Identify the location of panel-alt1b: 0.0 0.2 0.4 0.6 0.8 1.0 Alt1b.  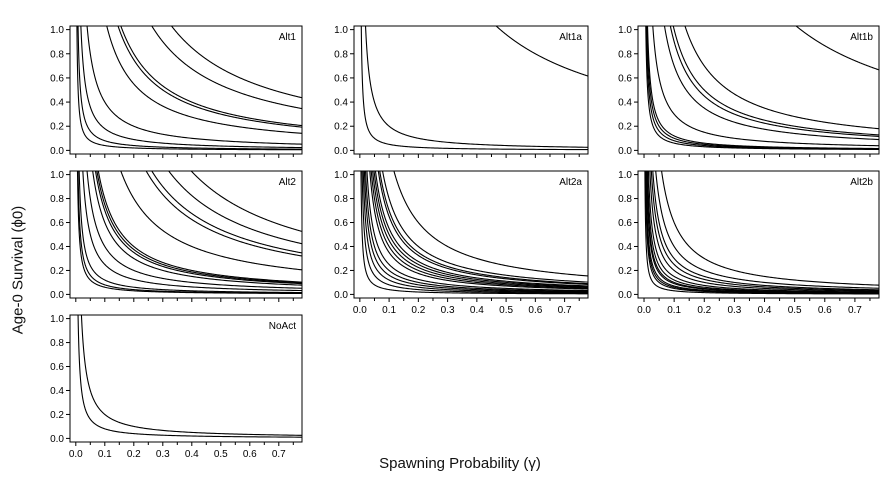
(749, 91).